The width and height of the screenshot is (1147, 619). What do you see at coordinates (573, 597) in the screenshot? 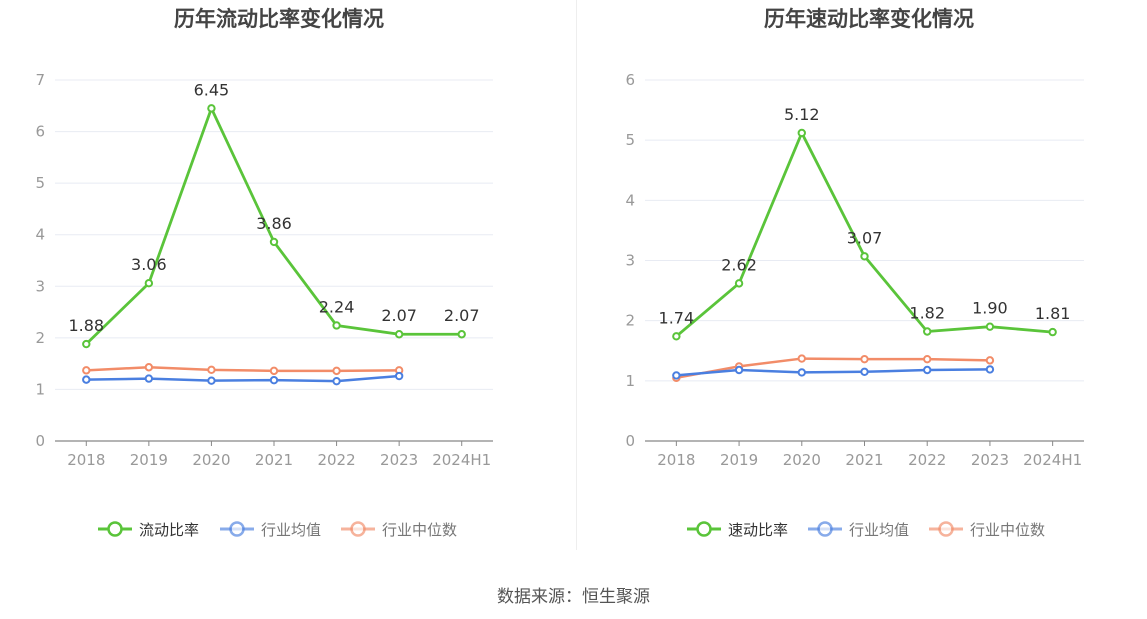
I see `data-source-note: 数据来源：恒生聚源` at bounding box center [573, 597].